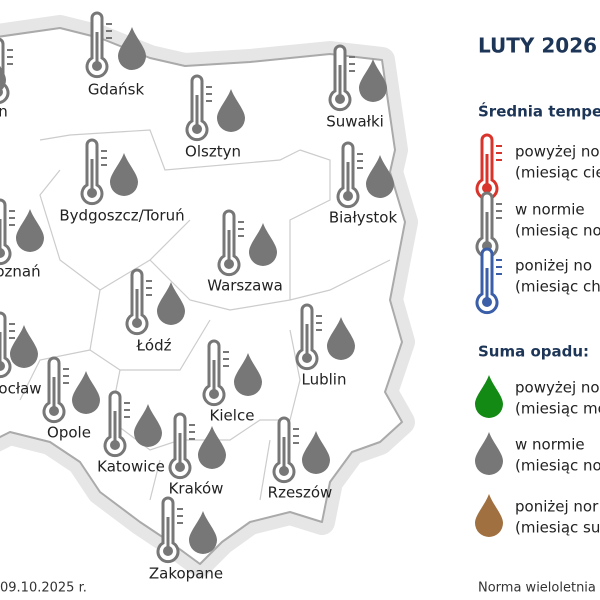  What do you see at coordinates (43, 588) in the screenshot?
I see `date: 09.10.2025 r.` at bounding box center [43, 588].